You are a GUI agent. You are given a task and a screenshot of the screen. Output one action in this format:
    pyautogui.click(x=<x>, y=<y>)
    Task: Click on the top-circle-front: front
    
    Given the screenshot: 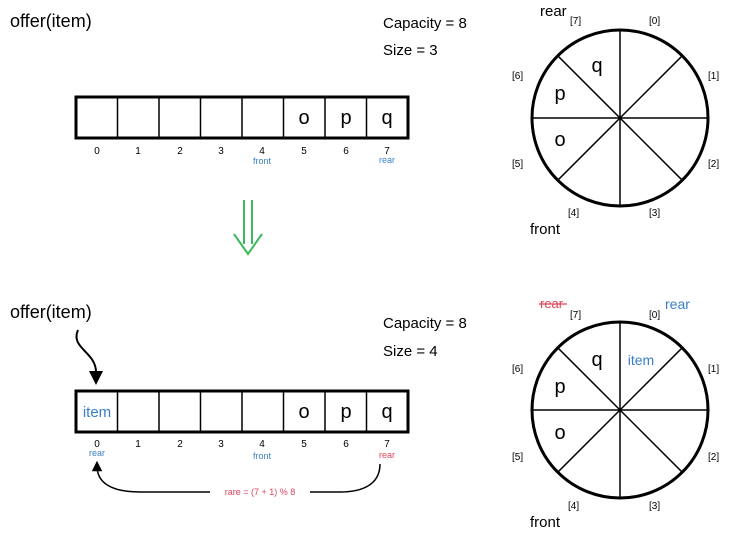 What is the action you would take?
    pyautogui.click(x=545, y=229)
    